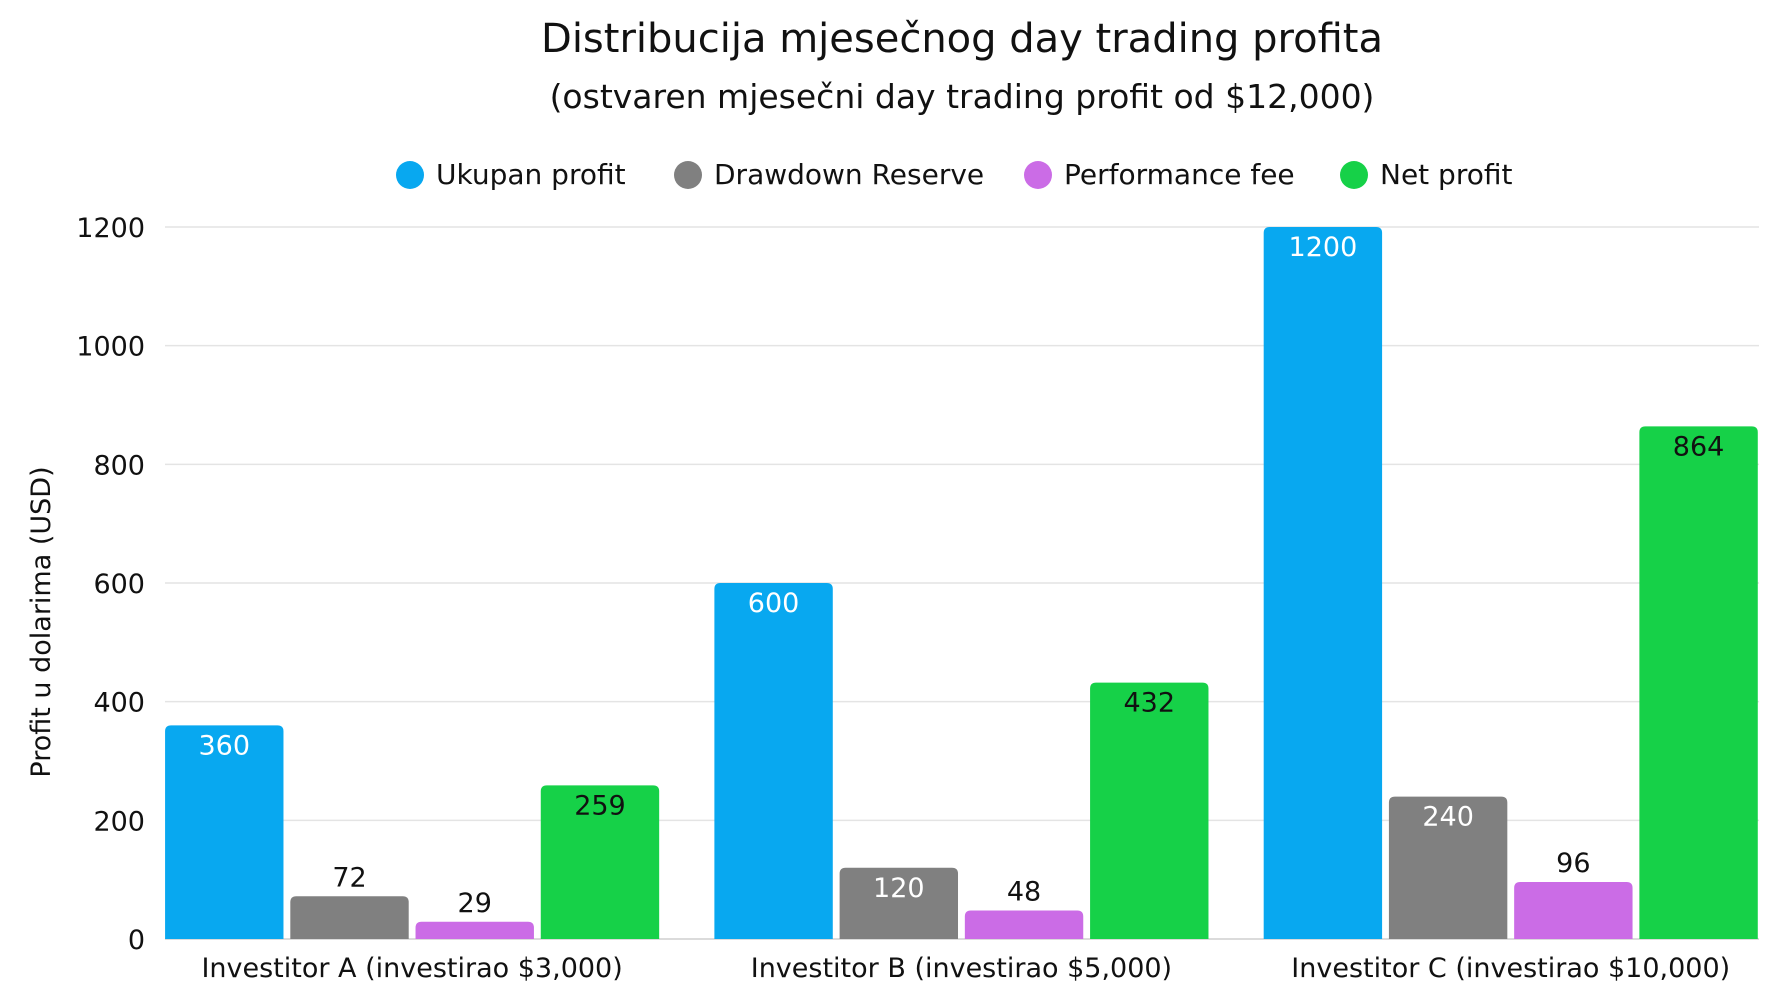  What do you see at coordinates (1024, 892) in the screenshot?
I see `data-label: 48` at bounding box center [1024, 892].